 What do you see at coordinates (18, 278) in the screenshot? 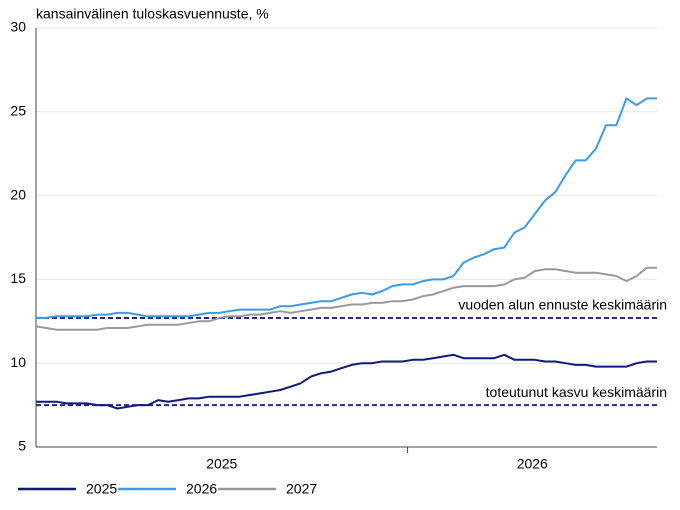
I see `y-tick-label: 15` at bounding box center [18, 278].